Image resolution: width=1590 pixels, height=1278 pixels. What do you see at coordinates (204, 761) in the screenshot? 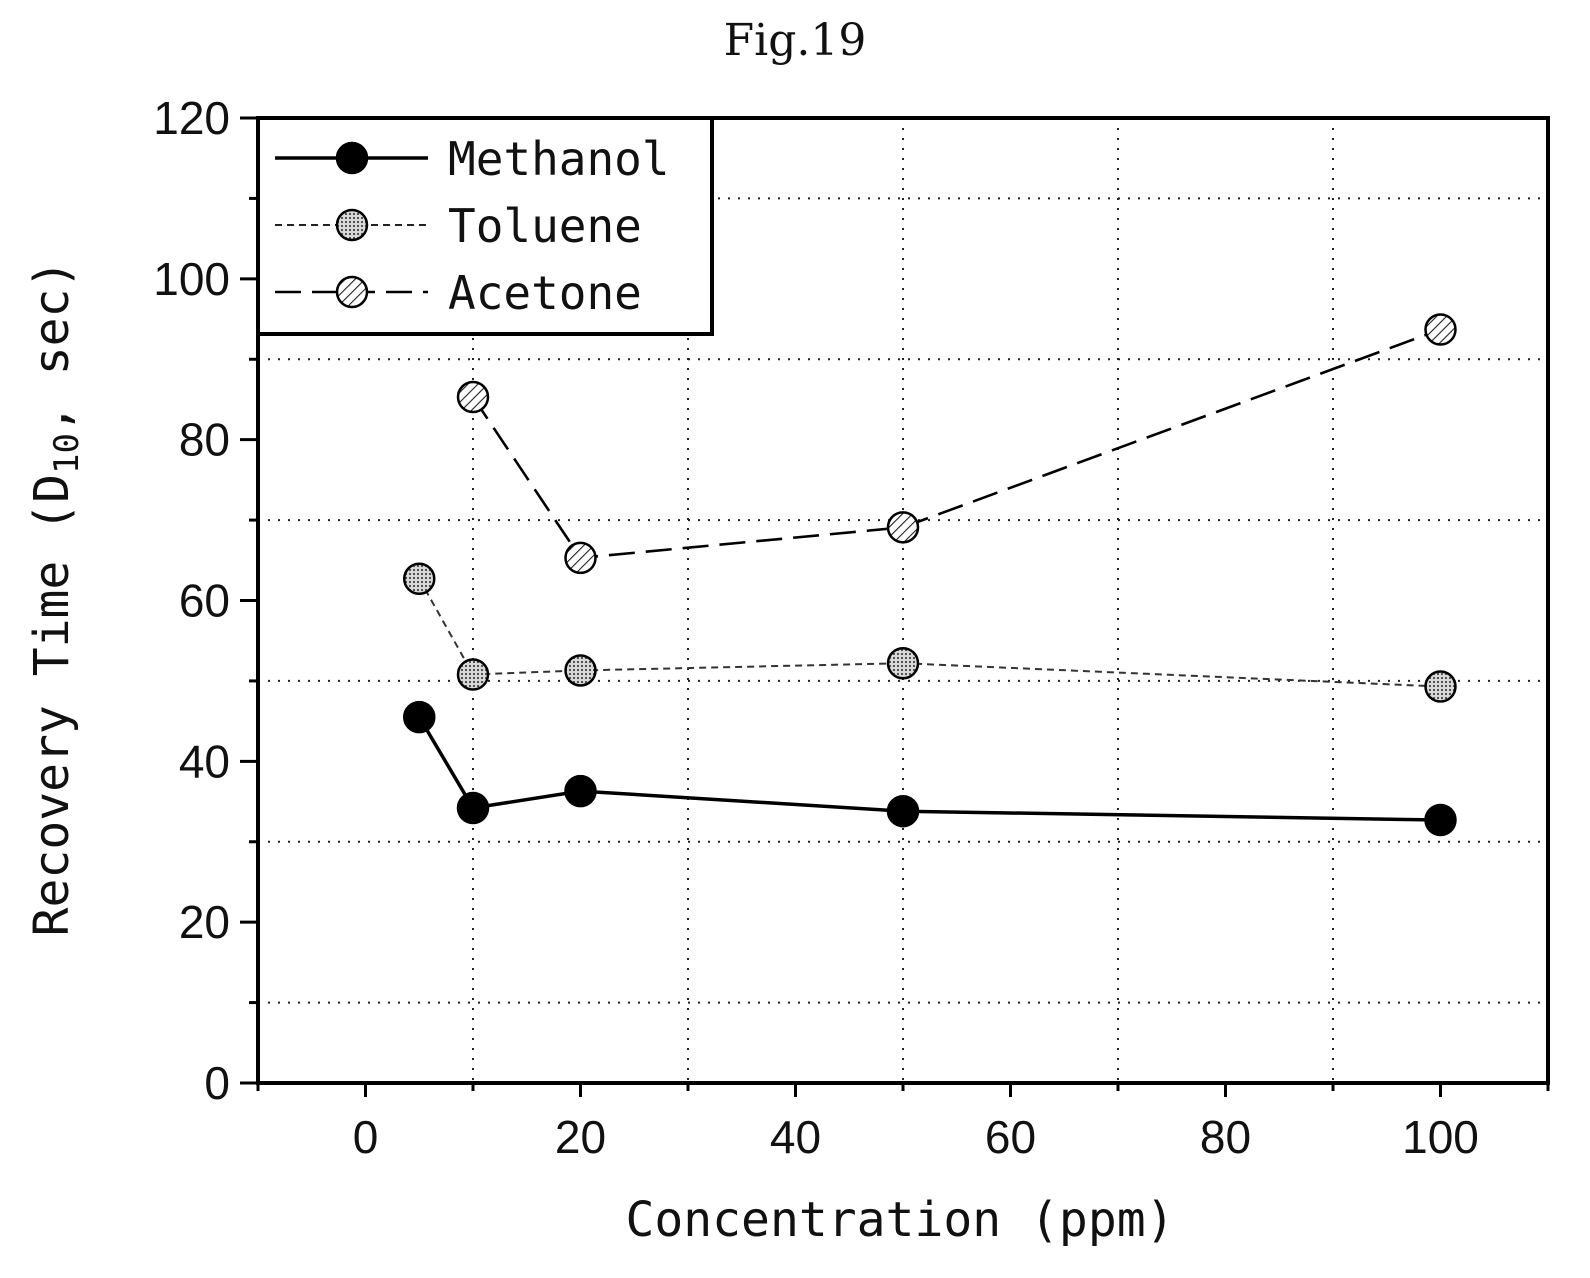
I see `y-tick-label: 40` at bounding box center [204, 761].